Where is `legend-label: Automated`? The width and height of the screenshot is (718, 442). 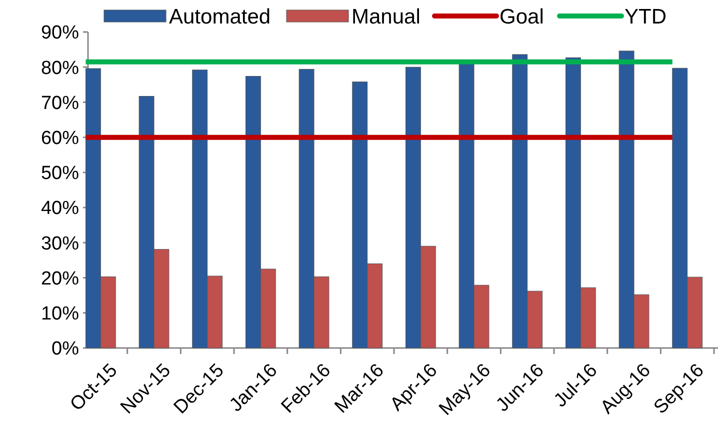
legend-label: Automated is located at coordinates (220, 16).